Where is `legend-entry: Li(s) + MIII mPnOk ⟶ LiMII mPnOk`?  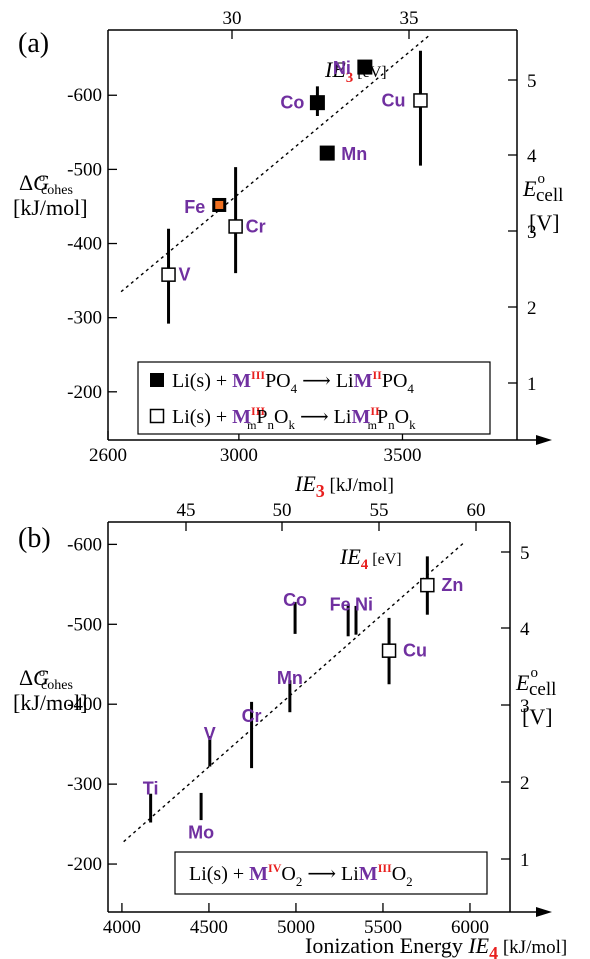 legend-entry: Li(s) + MIII mPnOk ⟶ LiMII mPnOk is located at coordinates (294, 418).